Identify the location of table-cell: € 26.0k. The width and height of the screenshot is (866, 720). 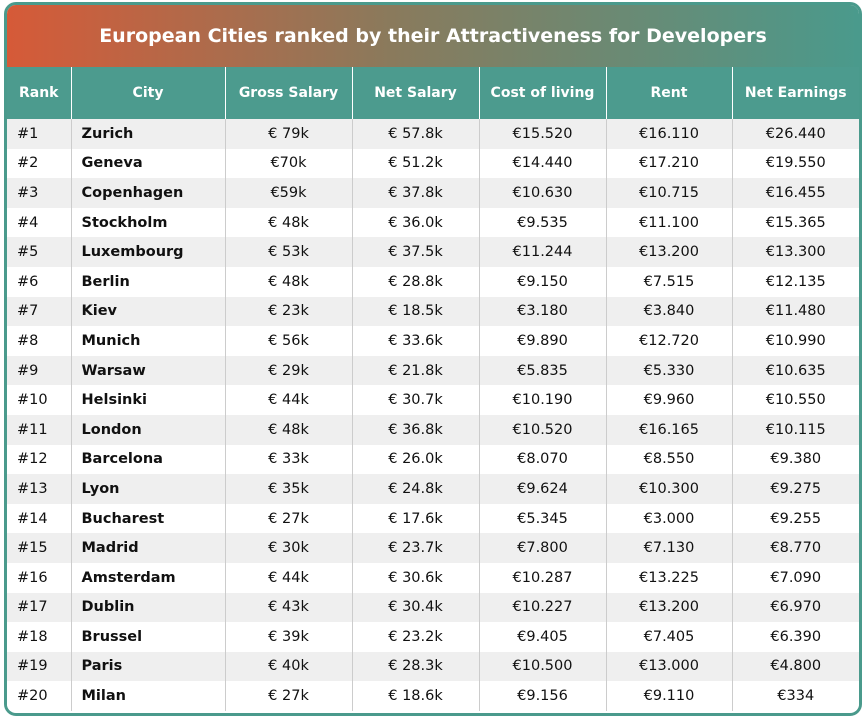
(416, 459).